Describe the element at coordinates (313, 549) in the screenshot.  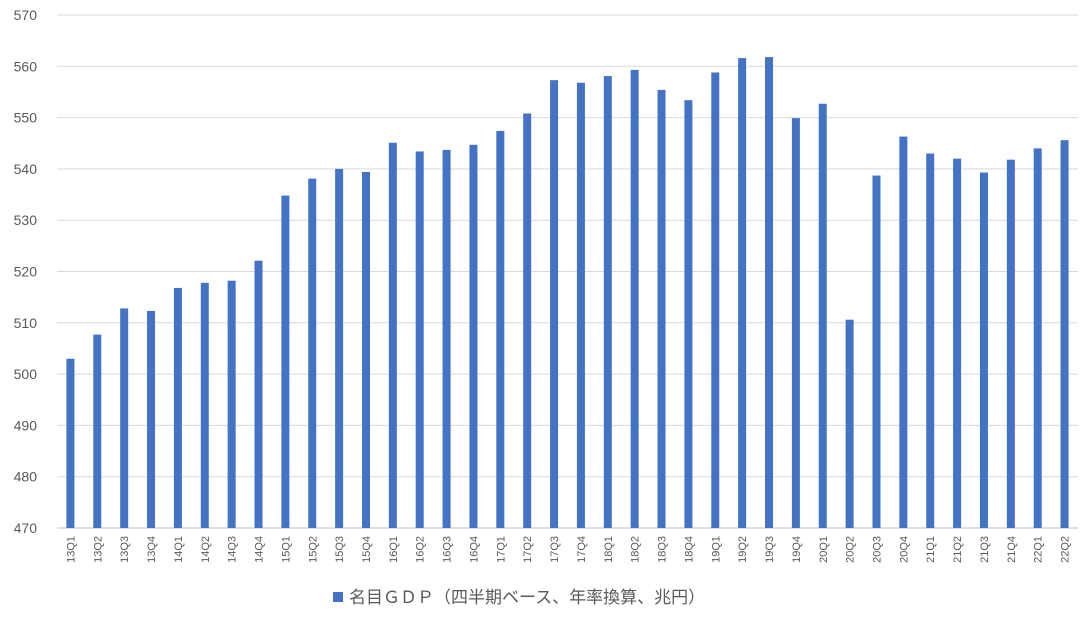
I see `x-tick-label: 15Q2` at that location.